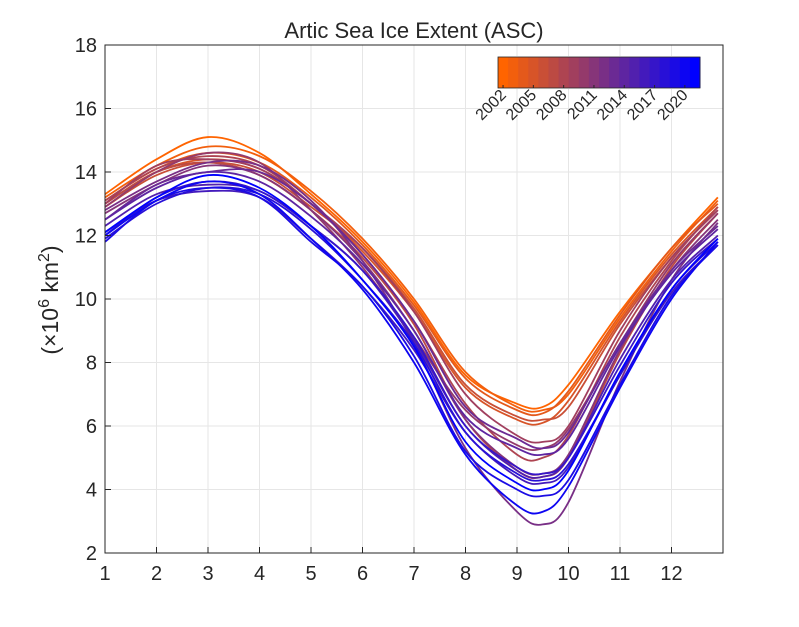  I want to click on colorbar-tick-label: 2008, so click(551, 105).